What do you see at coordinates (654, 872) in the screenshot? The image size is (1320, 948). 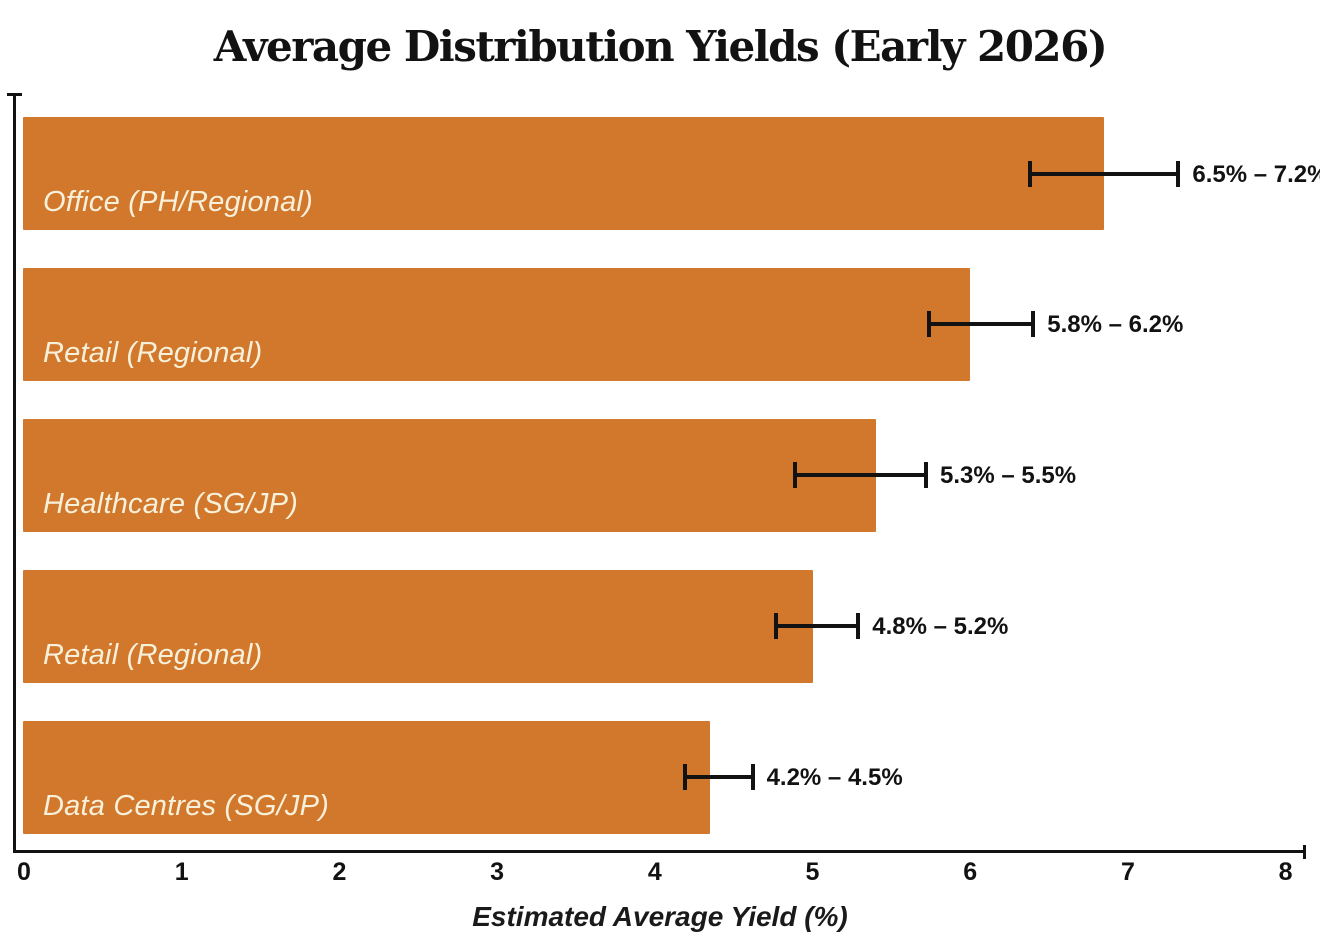 I see `x-tick-label: 4` at bounding box center [654, 872].